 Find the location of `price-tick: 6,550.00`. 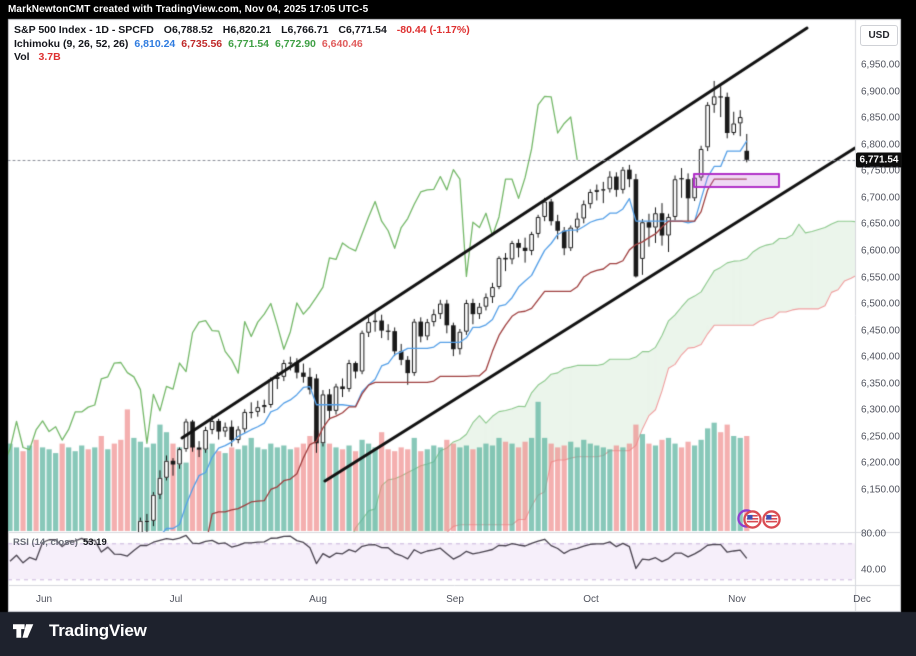

price-tick: 6,550.00 is located at coordinates (880, 277).